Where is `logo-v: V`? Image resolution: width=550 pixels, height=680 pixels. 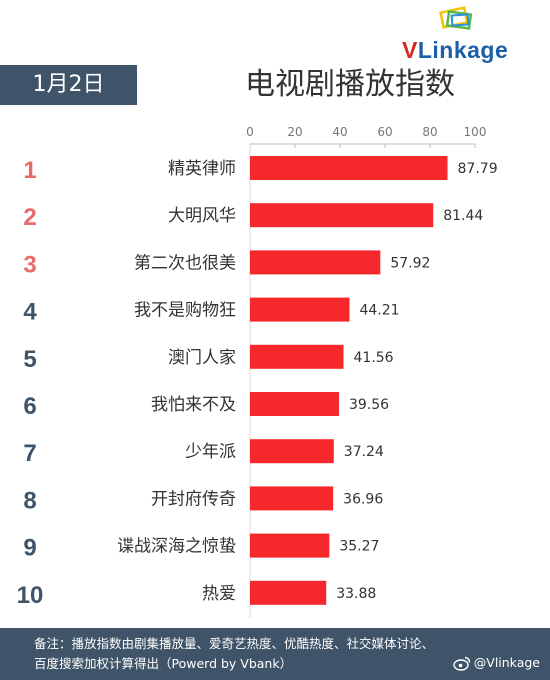 logo-v: V is located at coordinates (410, 50).